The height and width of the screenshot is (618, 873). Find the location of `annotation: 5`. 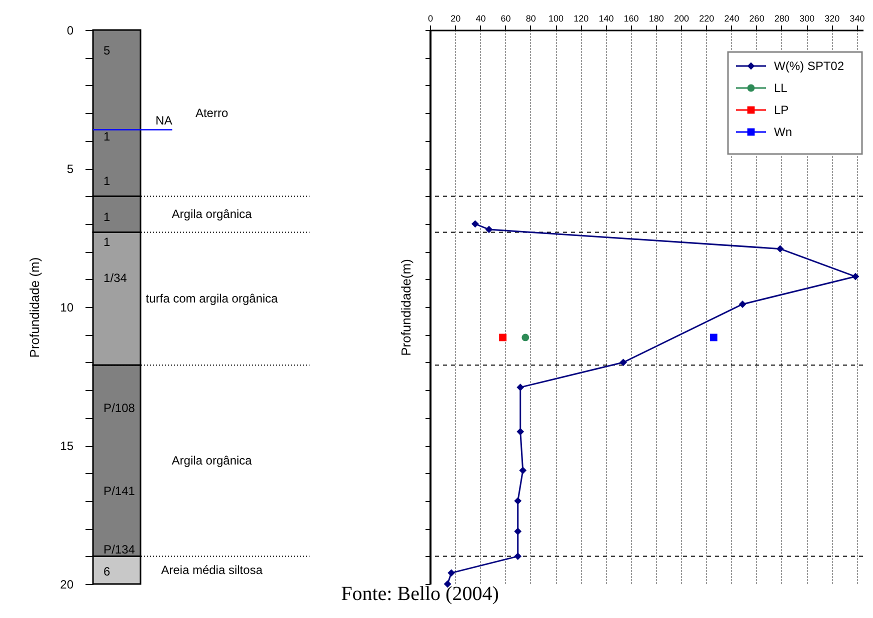

annotation: 5 is located at coordinates (107, 51).